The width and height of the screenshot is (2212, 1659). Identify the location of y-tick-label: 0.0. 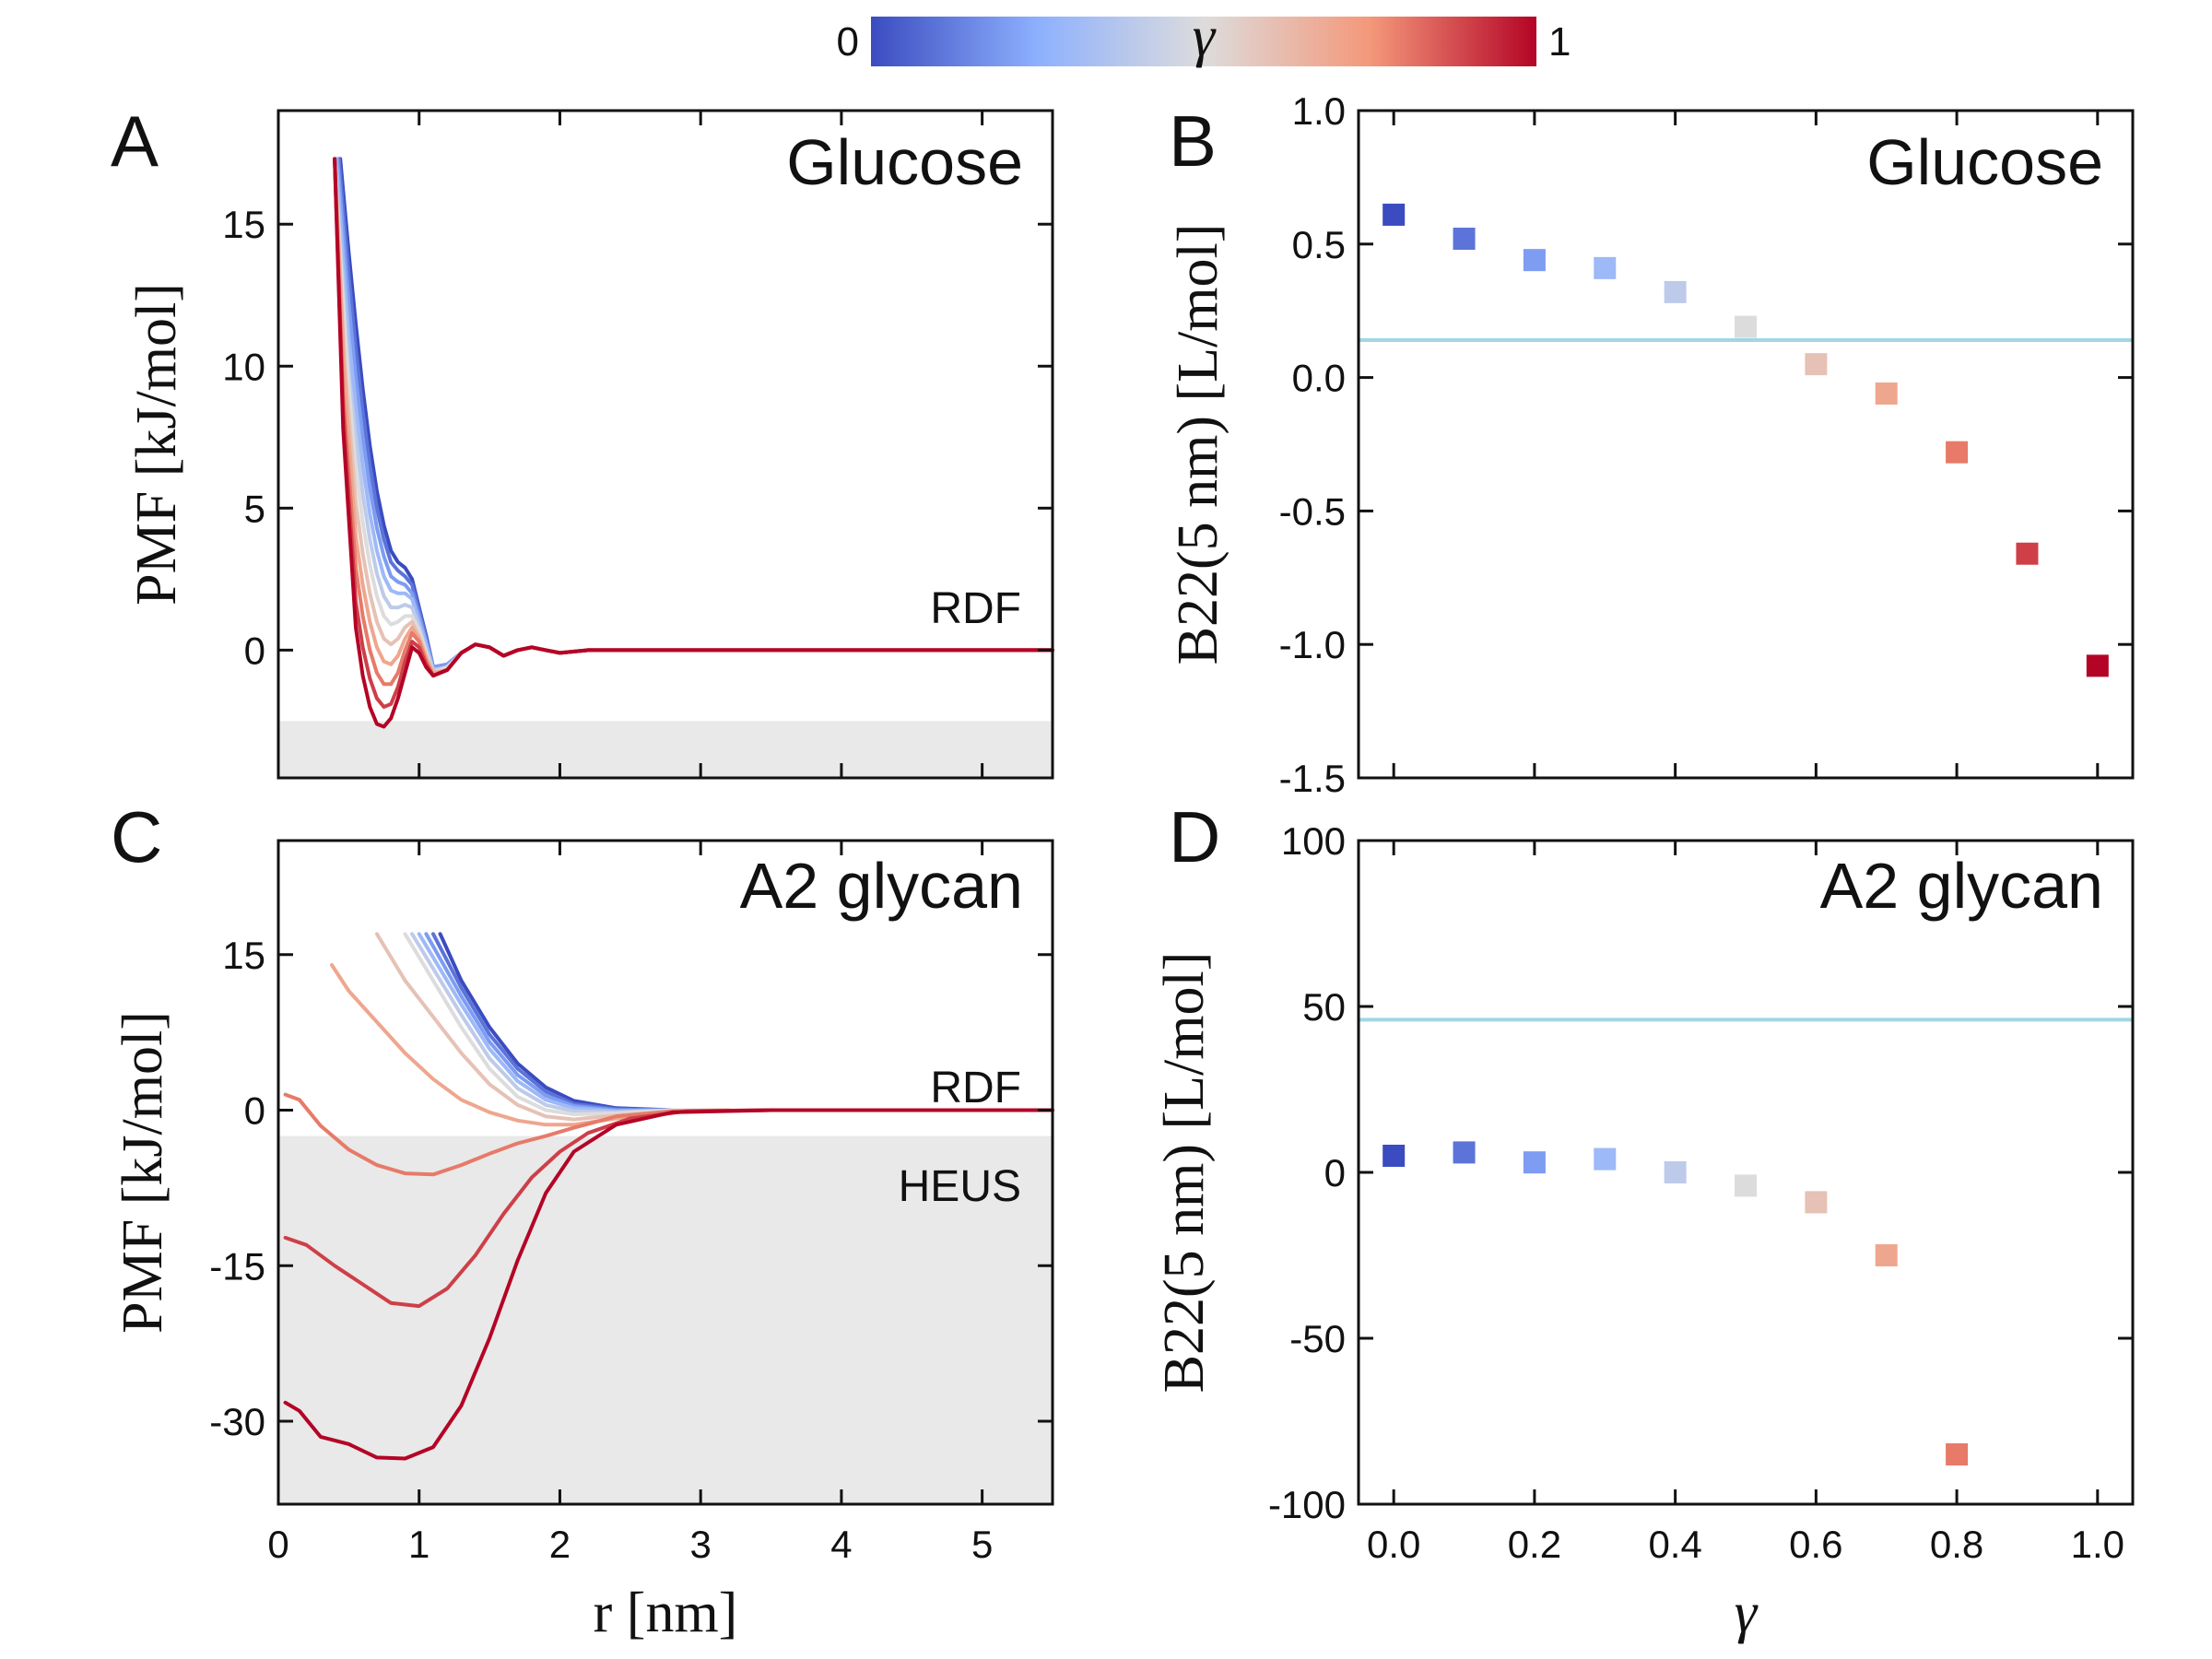
(1319, 378).